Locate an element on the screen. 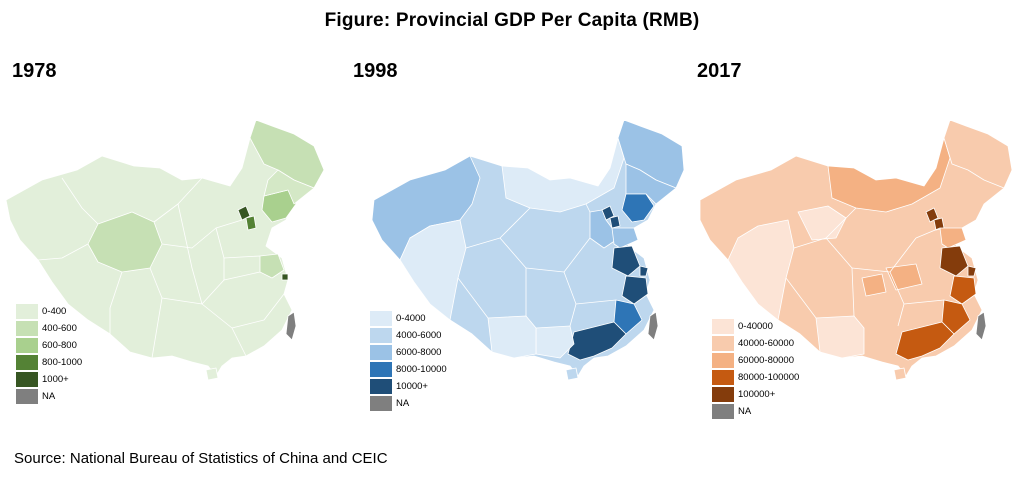 The image size is (1024, 493). year-label-2017: 2017 is located at coordinates (719, 71).